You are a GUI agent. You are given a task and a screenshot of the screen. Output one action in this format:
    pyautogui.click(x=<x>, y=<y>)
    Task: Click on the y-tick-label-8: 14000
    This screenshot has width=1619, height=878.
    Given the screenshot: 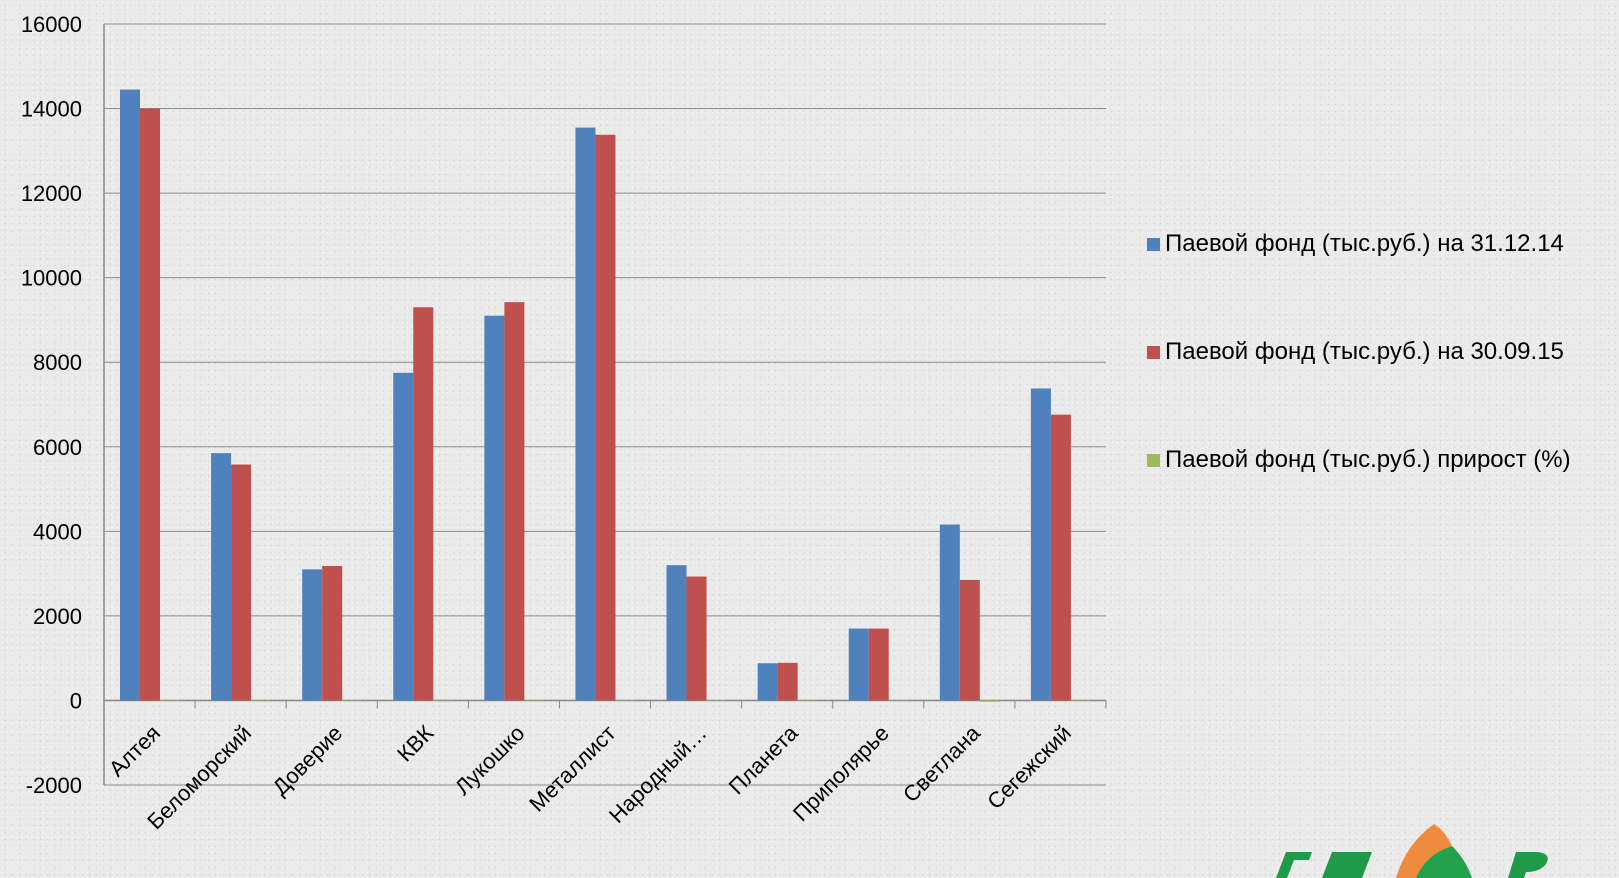 What is the action you would take?
    pyautogui.click(x=51, y=109)
    